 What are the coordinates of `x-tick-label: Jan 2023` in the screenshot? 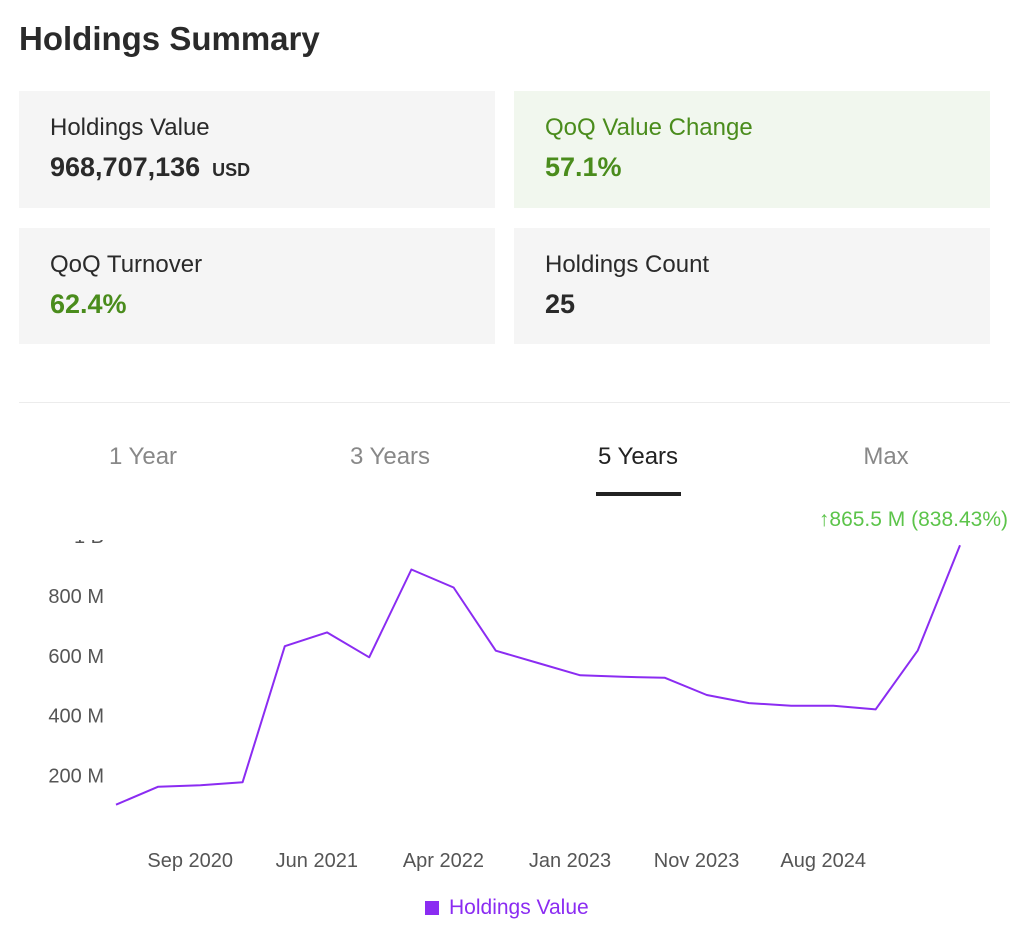 It's located at (570, 861).